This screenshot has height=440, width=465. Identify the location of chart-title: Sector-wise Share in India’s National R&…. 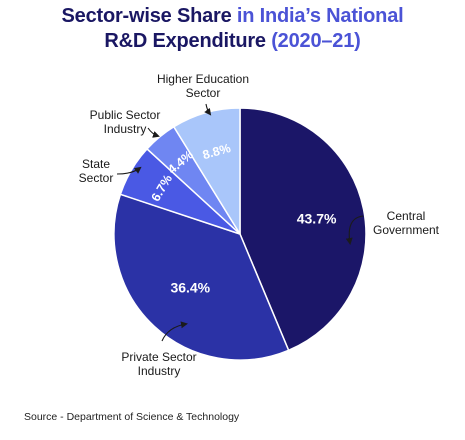
(232, 29).